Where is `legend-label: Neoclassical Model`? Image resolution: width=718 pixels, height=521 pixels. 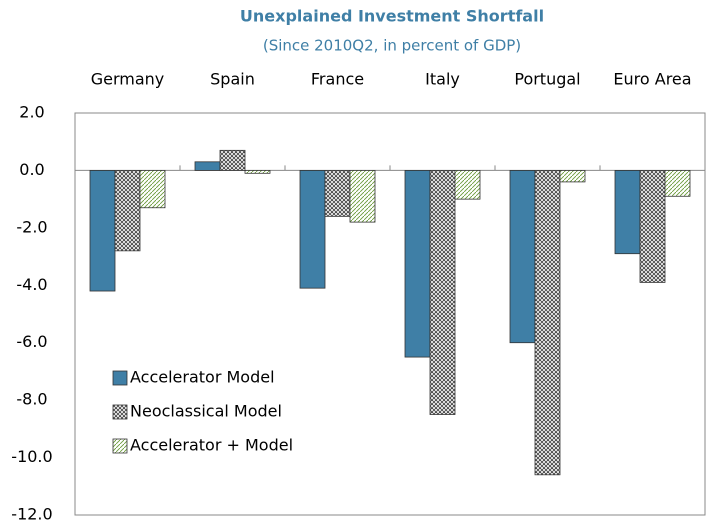
legend-label: Neoclassical Model is located at coordinates (206, 411).